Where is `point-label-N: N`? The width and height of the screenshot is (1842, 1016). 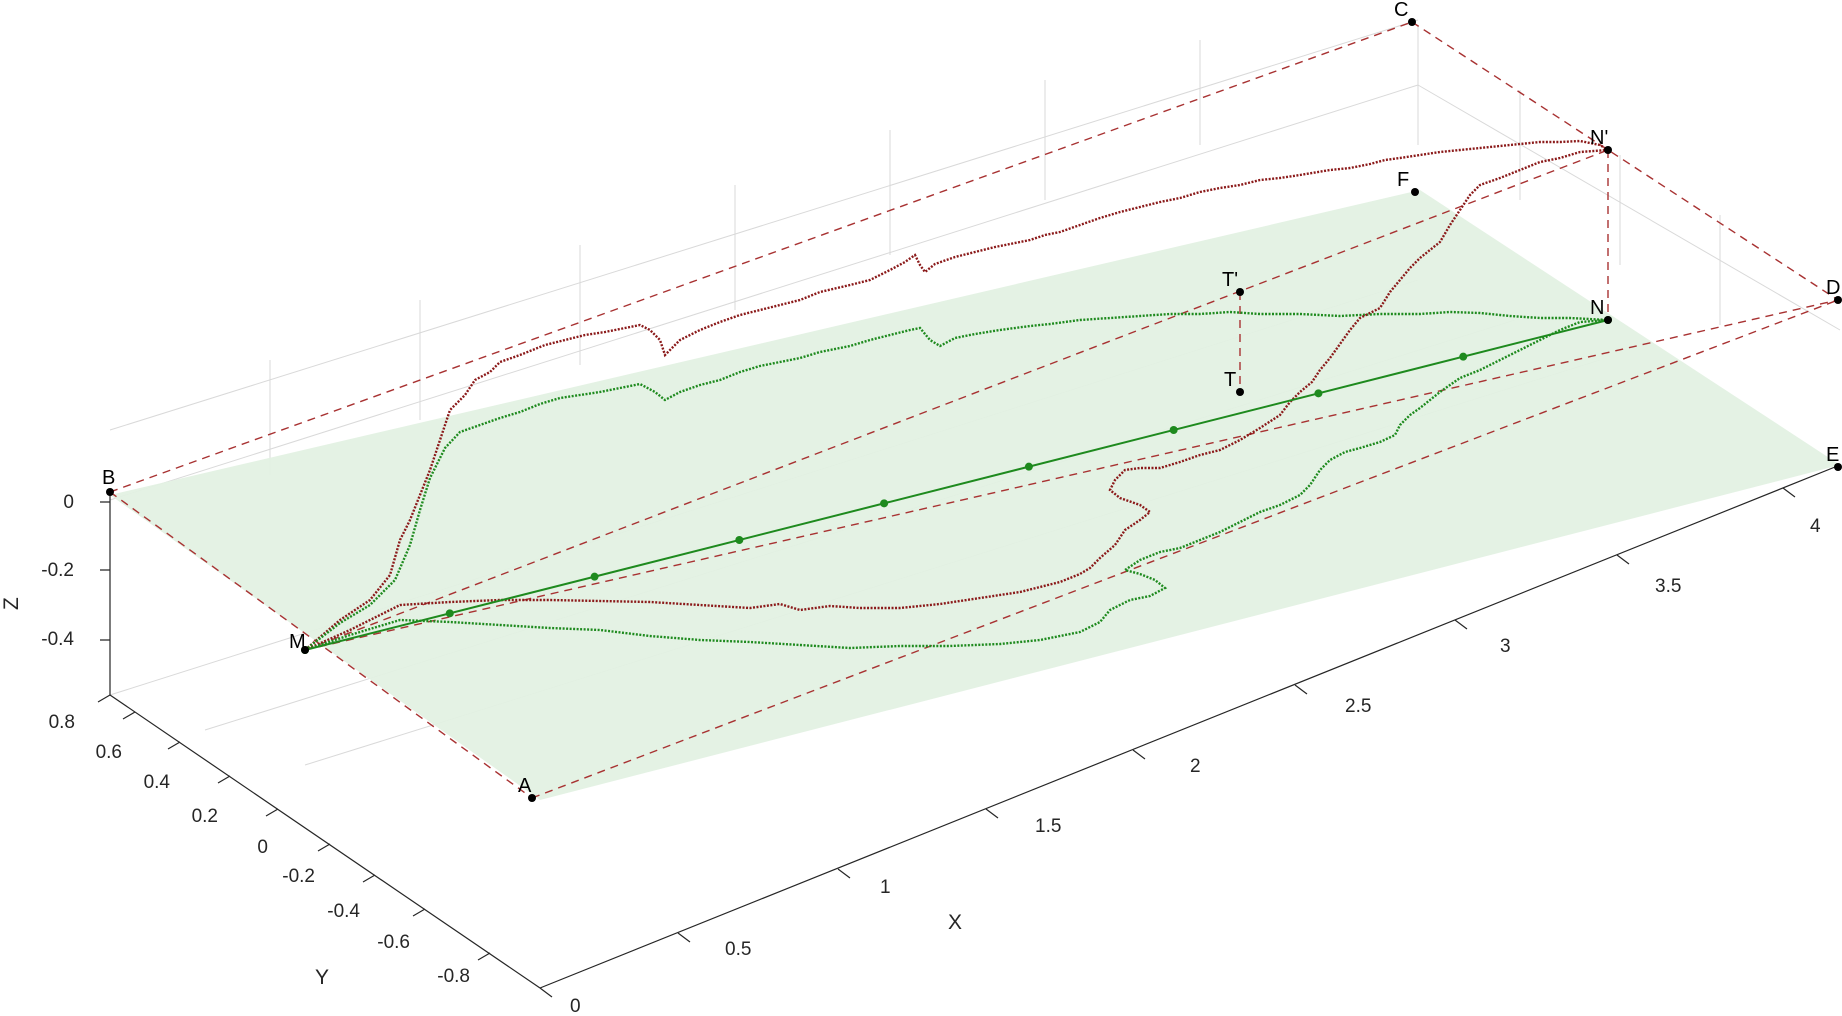 point-label-N: N is located at coordinates (1597, 308).